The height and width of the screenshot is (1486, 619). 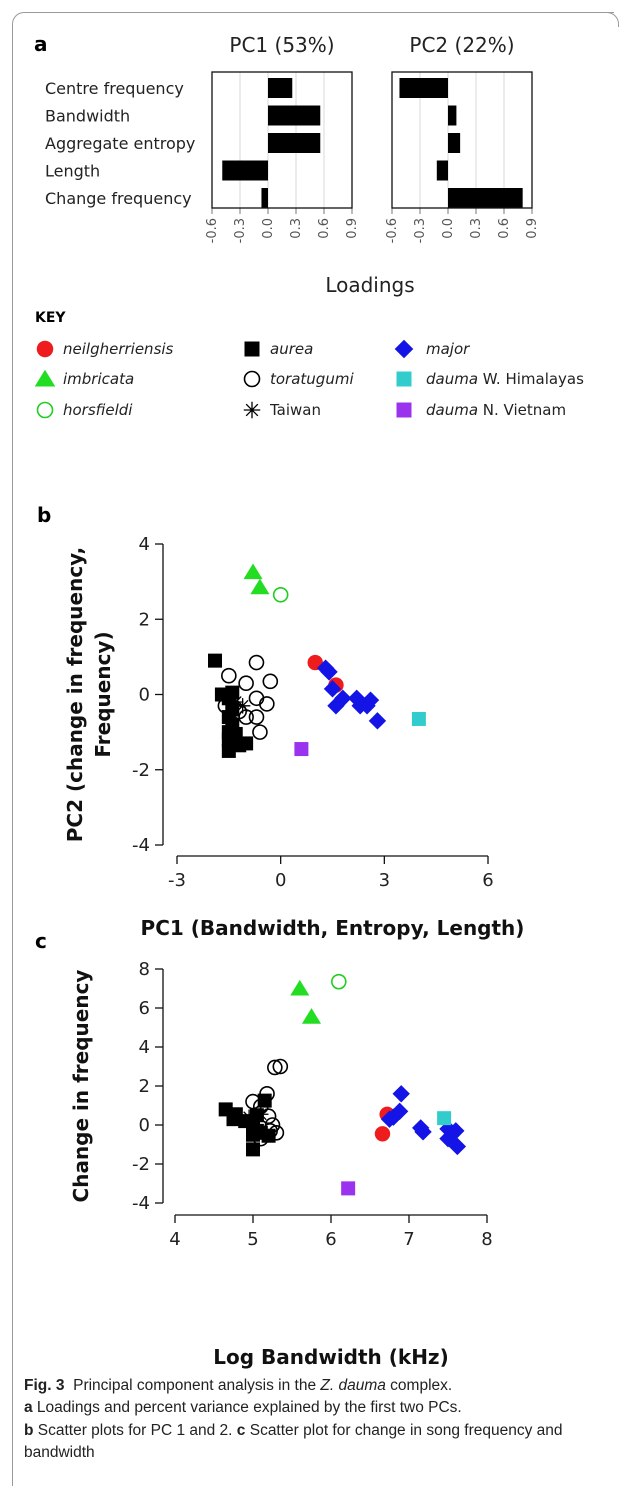 I want to click on legend-plain: N. Vietnam, so click(x=522, y=410).